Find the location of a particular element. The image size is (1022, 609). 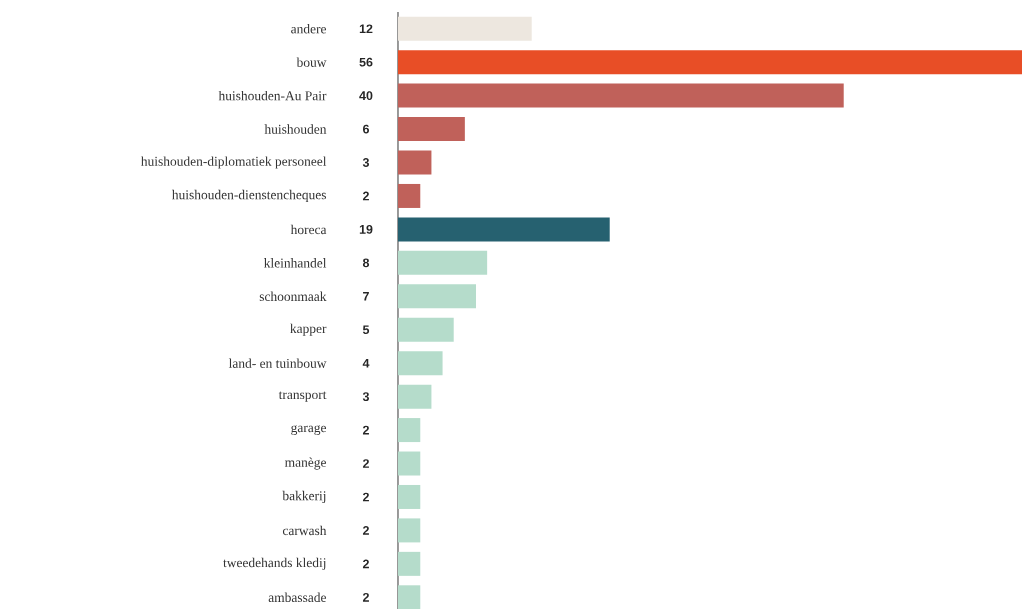

data-label: 56 is located at coordinates (366, 62).